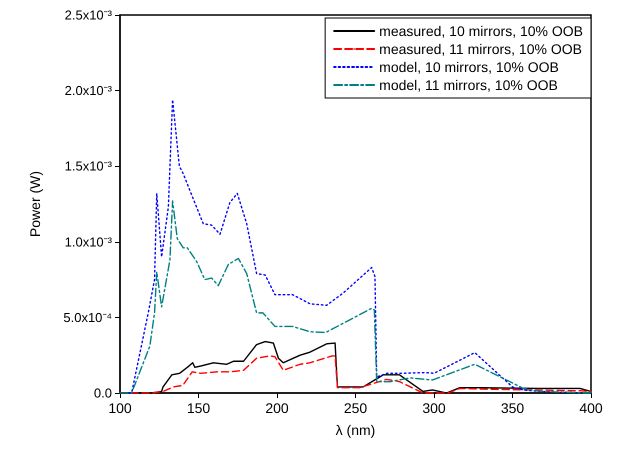 This screenshot has width=621, height=451. Describe the element at coordinates (512, 408) in the screenshot. I see `x-tick-label: 350` at that location.